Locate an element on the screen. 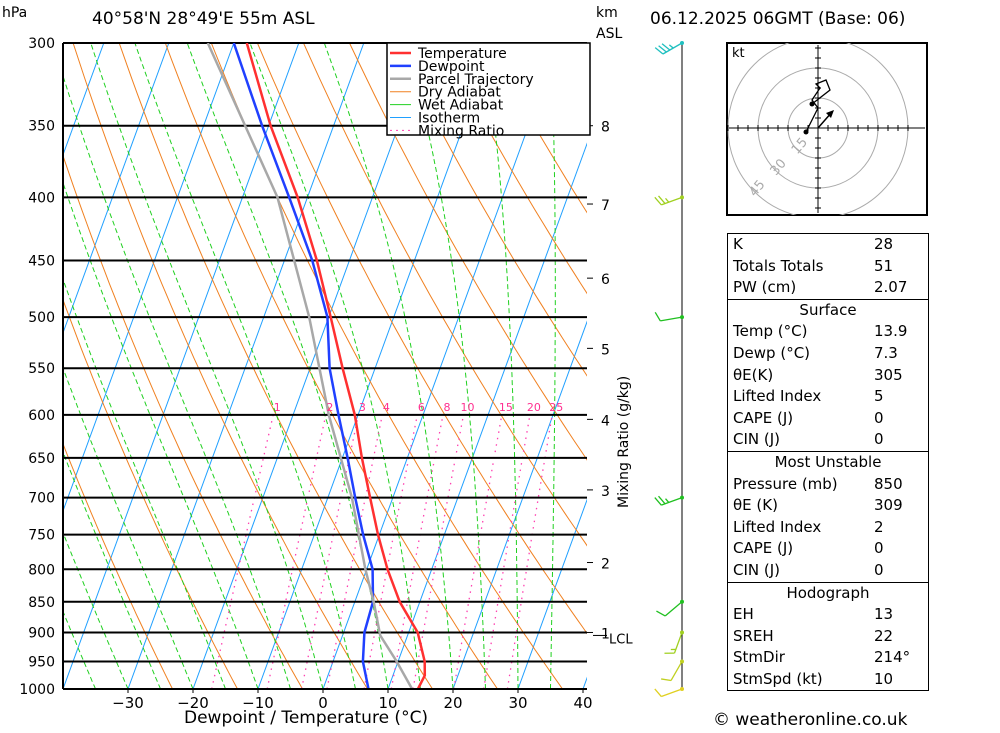 Image resolution: width=1000 pixels, height=733 pixels. mixing-ratio-label: 10 is located at coordinates (467, 407).